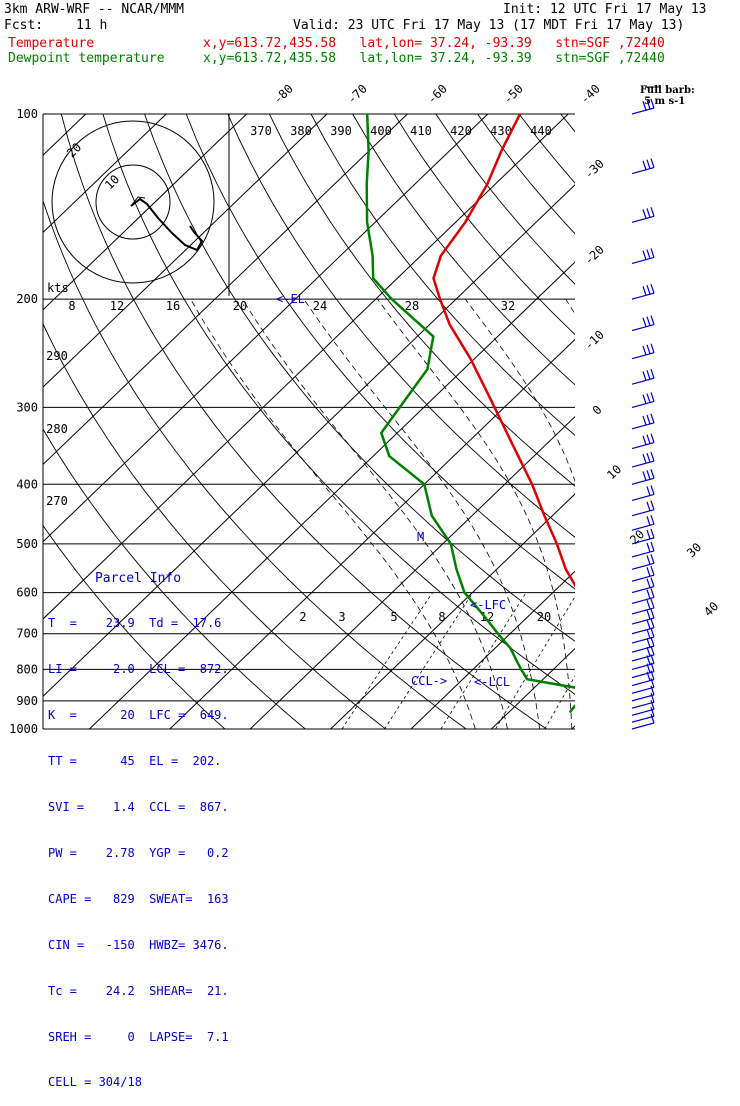 The height and width of the screenshot is (1106, 740). Describe the element at coordinates (437, 94) in the screenshot. I see `isotherm-tick-label: -60` at that location.